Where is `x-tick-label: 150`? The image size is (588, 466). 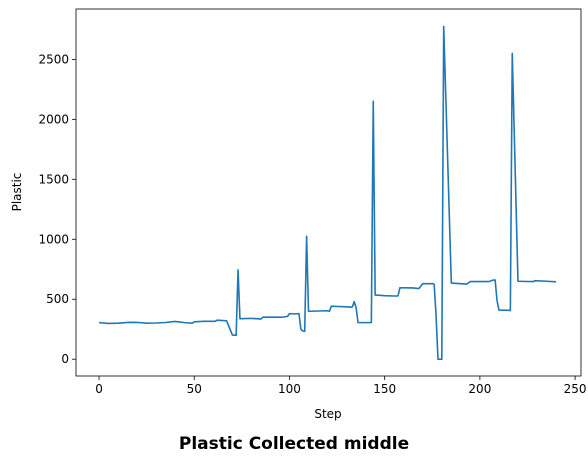
x-tick-label: 150 is located at coordinates (384, 389).